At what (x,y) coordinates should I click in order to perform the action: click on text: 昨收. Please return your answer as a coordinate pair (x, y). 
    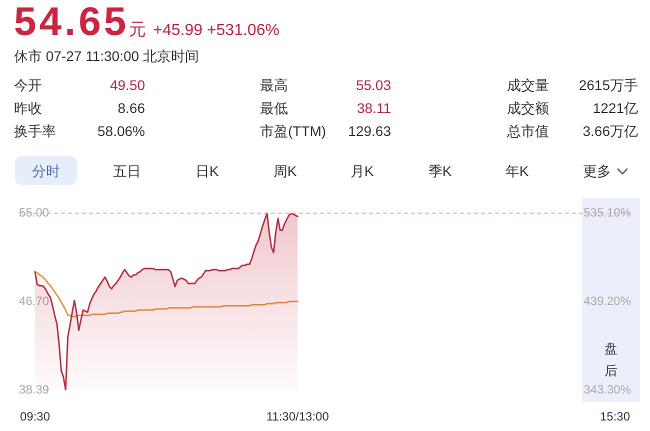
    Looking at the image, I should click on (28, 108).